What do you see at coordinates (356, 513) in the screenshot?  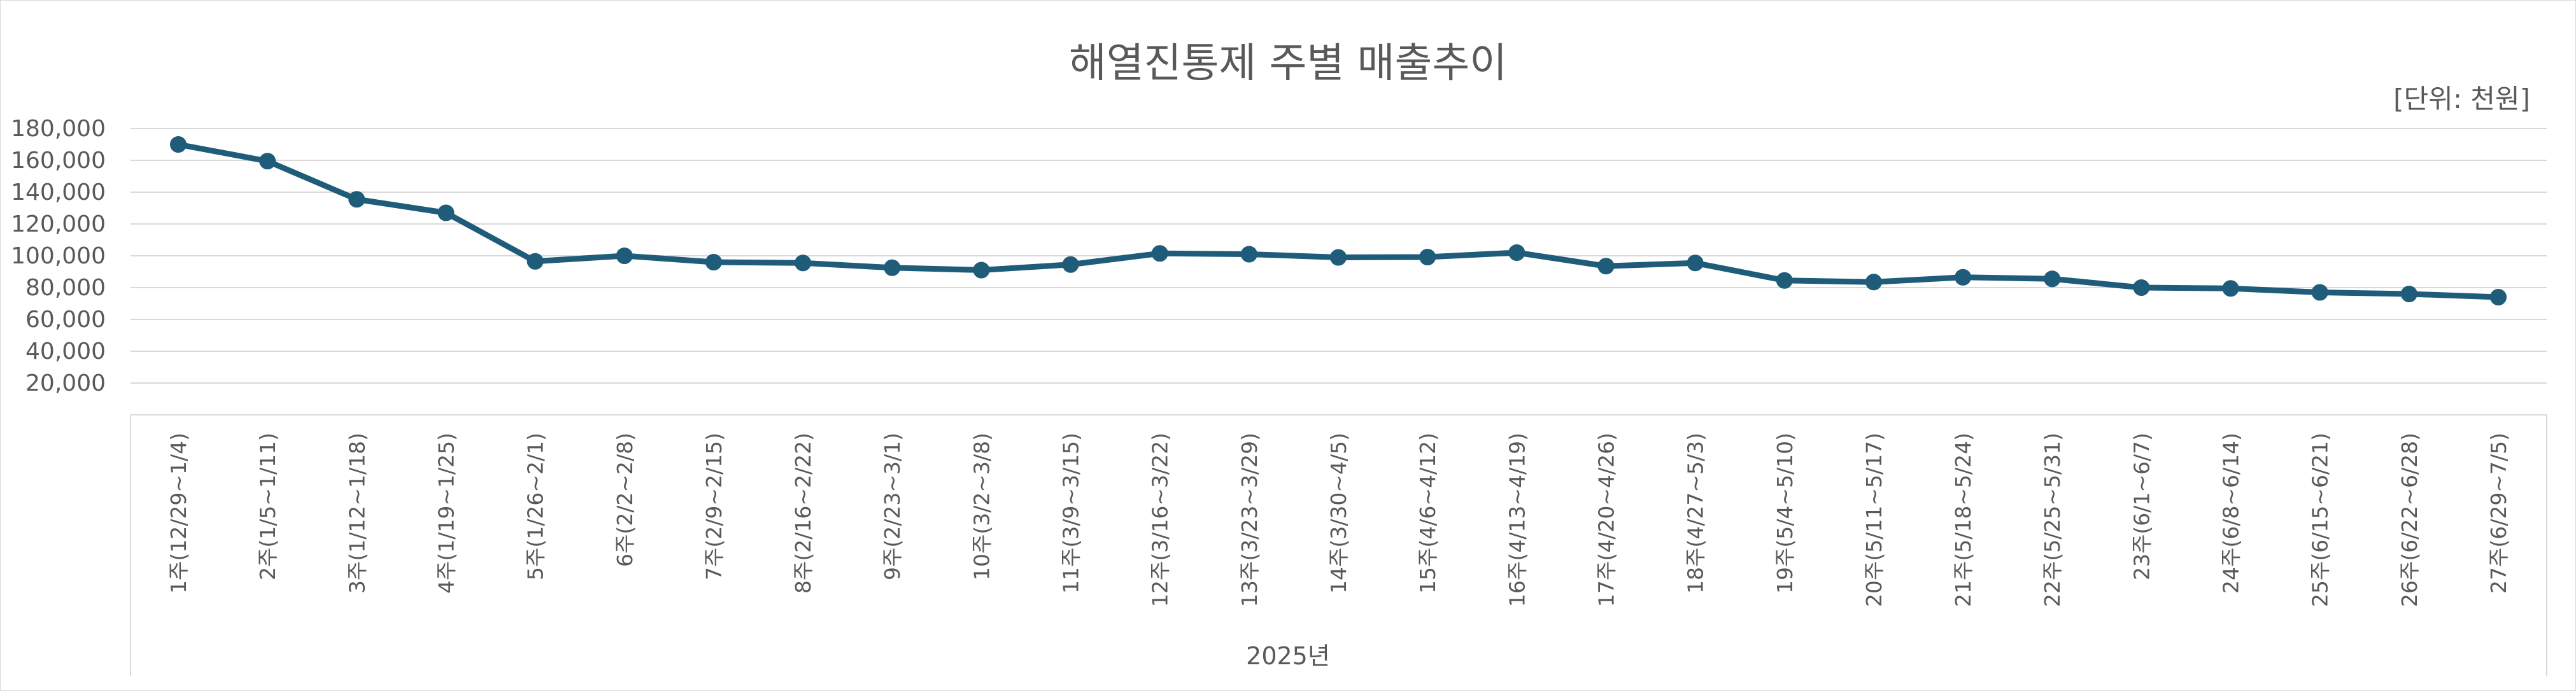 I see `x-tick-label: 3주(1/12~1/18)` at bounding box center [356, 513].